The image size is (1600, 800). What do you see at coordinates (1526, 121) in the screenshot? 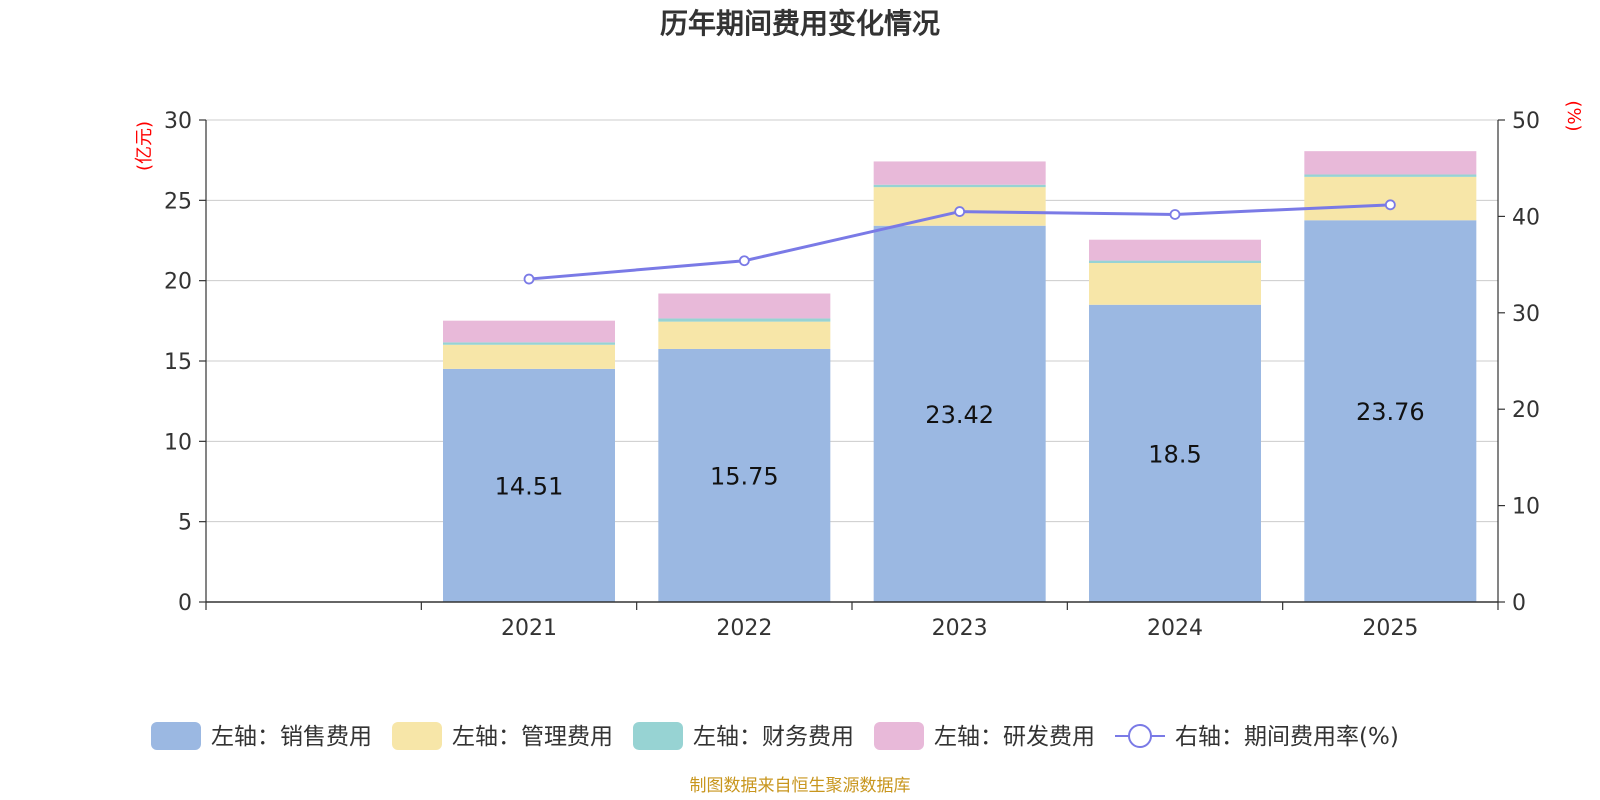
I see `right-axis-tick-label: 50` at bounding box center [1526, 121].